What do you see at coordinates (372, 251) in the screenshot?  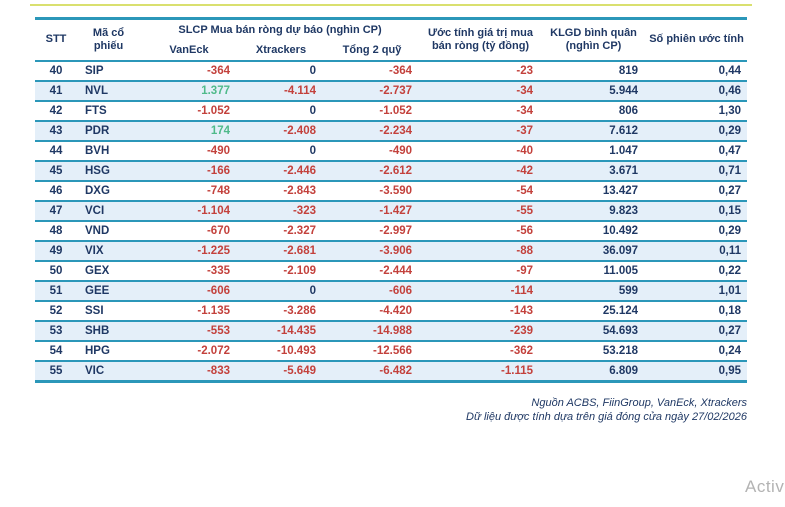 I see `cell-total: -3.906` at bounding box center [372, 251].